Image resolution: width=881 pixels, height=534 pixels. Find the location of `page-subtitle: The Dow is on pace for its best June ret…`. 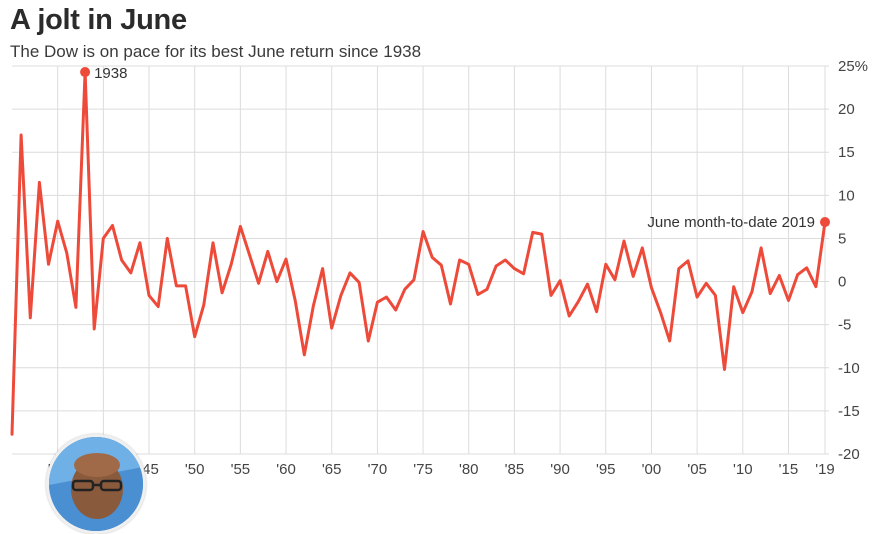

page-subtitle: The Dow is on pace for its best June ret… is located at coordinates (216, 51).